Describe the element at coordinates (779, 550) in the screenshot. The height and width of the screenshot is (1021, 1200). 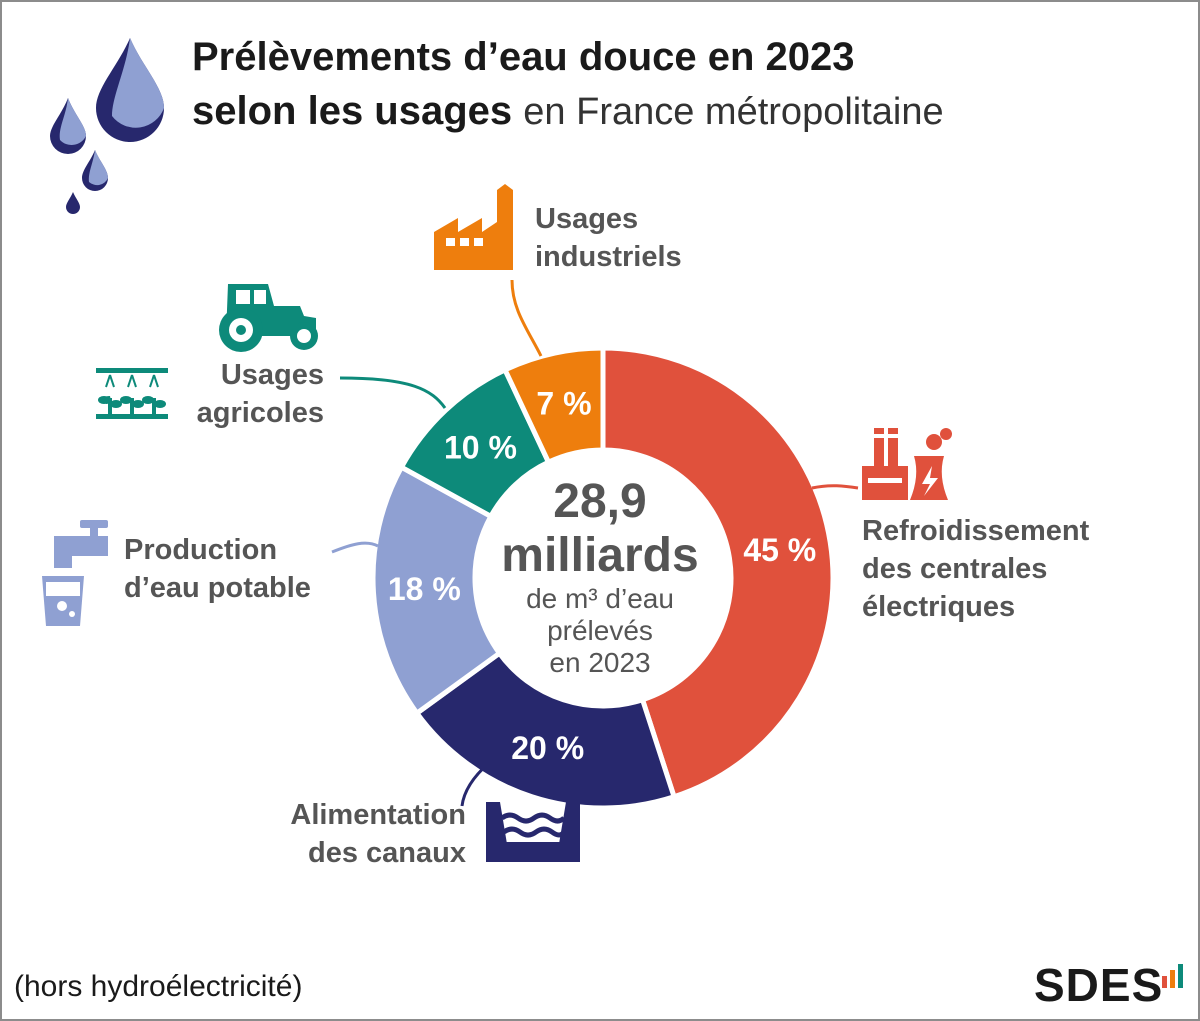
I see `data-label-refroidissement: 45 %` at that location.